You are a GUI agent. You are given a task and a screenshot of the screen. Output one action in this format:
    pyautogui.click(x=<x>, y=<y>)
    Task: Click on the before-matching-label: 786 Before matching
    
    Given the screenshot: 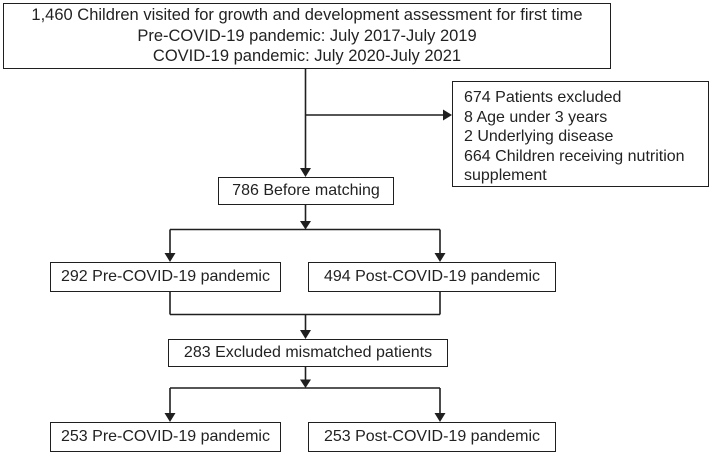 What is the action you would take?
    pyautogui.click(x=306, y=190)
    